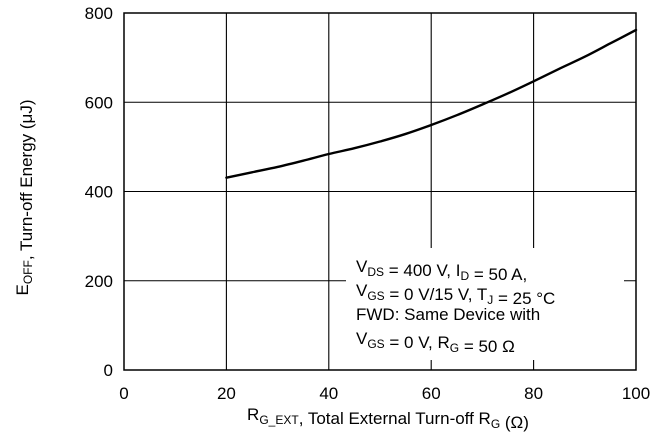 This screenshot has width=661, height=435. I want to click on y-tick-label: 400, so click(99, 192).